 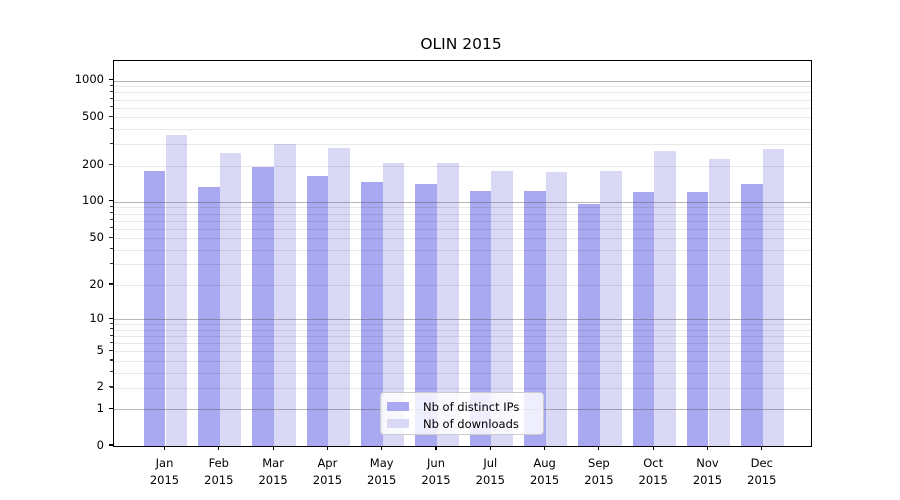 I want to click on bar-nb-of-distinct-ips-jan-2015, so click(x=154, y=308).